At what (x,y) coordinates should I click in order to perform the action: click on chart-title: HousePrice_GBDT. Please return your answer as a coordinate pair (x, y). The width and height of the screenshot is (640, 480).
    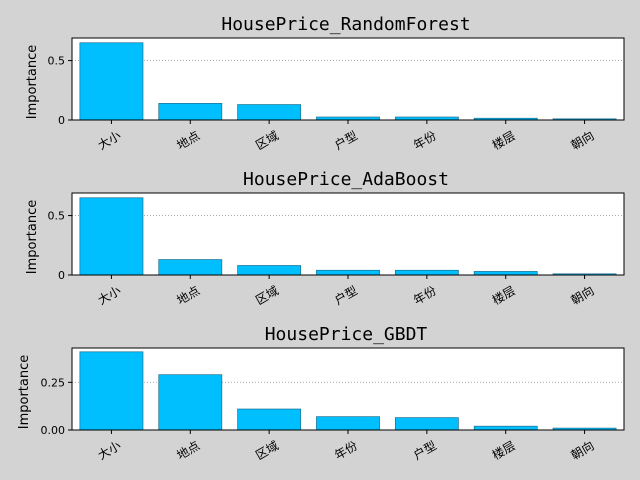
    Looking at the image, I should click on (346, 334).